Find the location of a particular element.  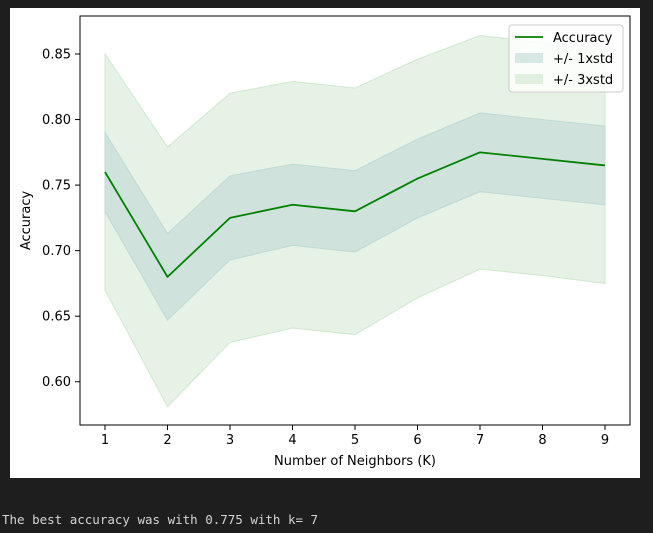

legend-item-one-std-swatch is located at coordinates (529, 58).